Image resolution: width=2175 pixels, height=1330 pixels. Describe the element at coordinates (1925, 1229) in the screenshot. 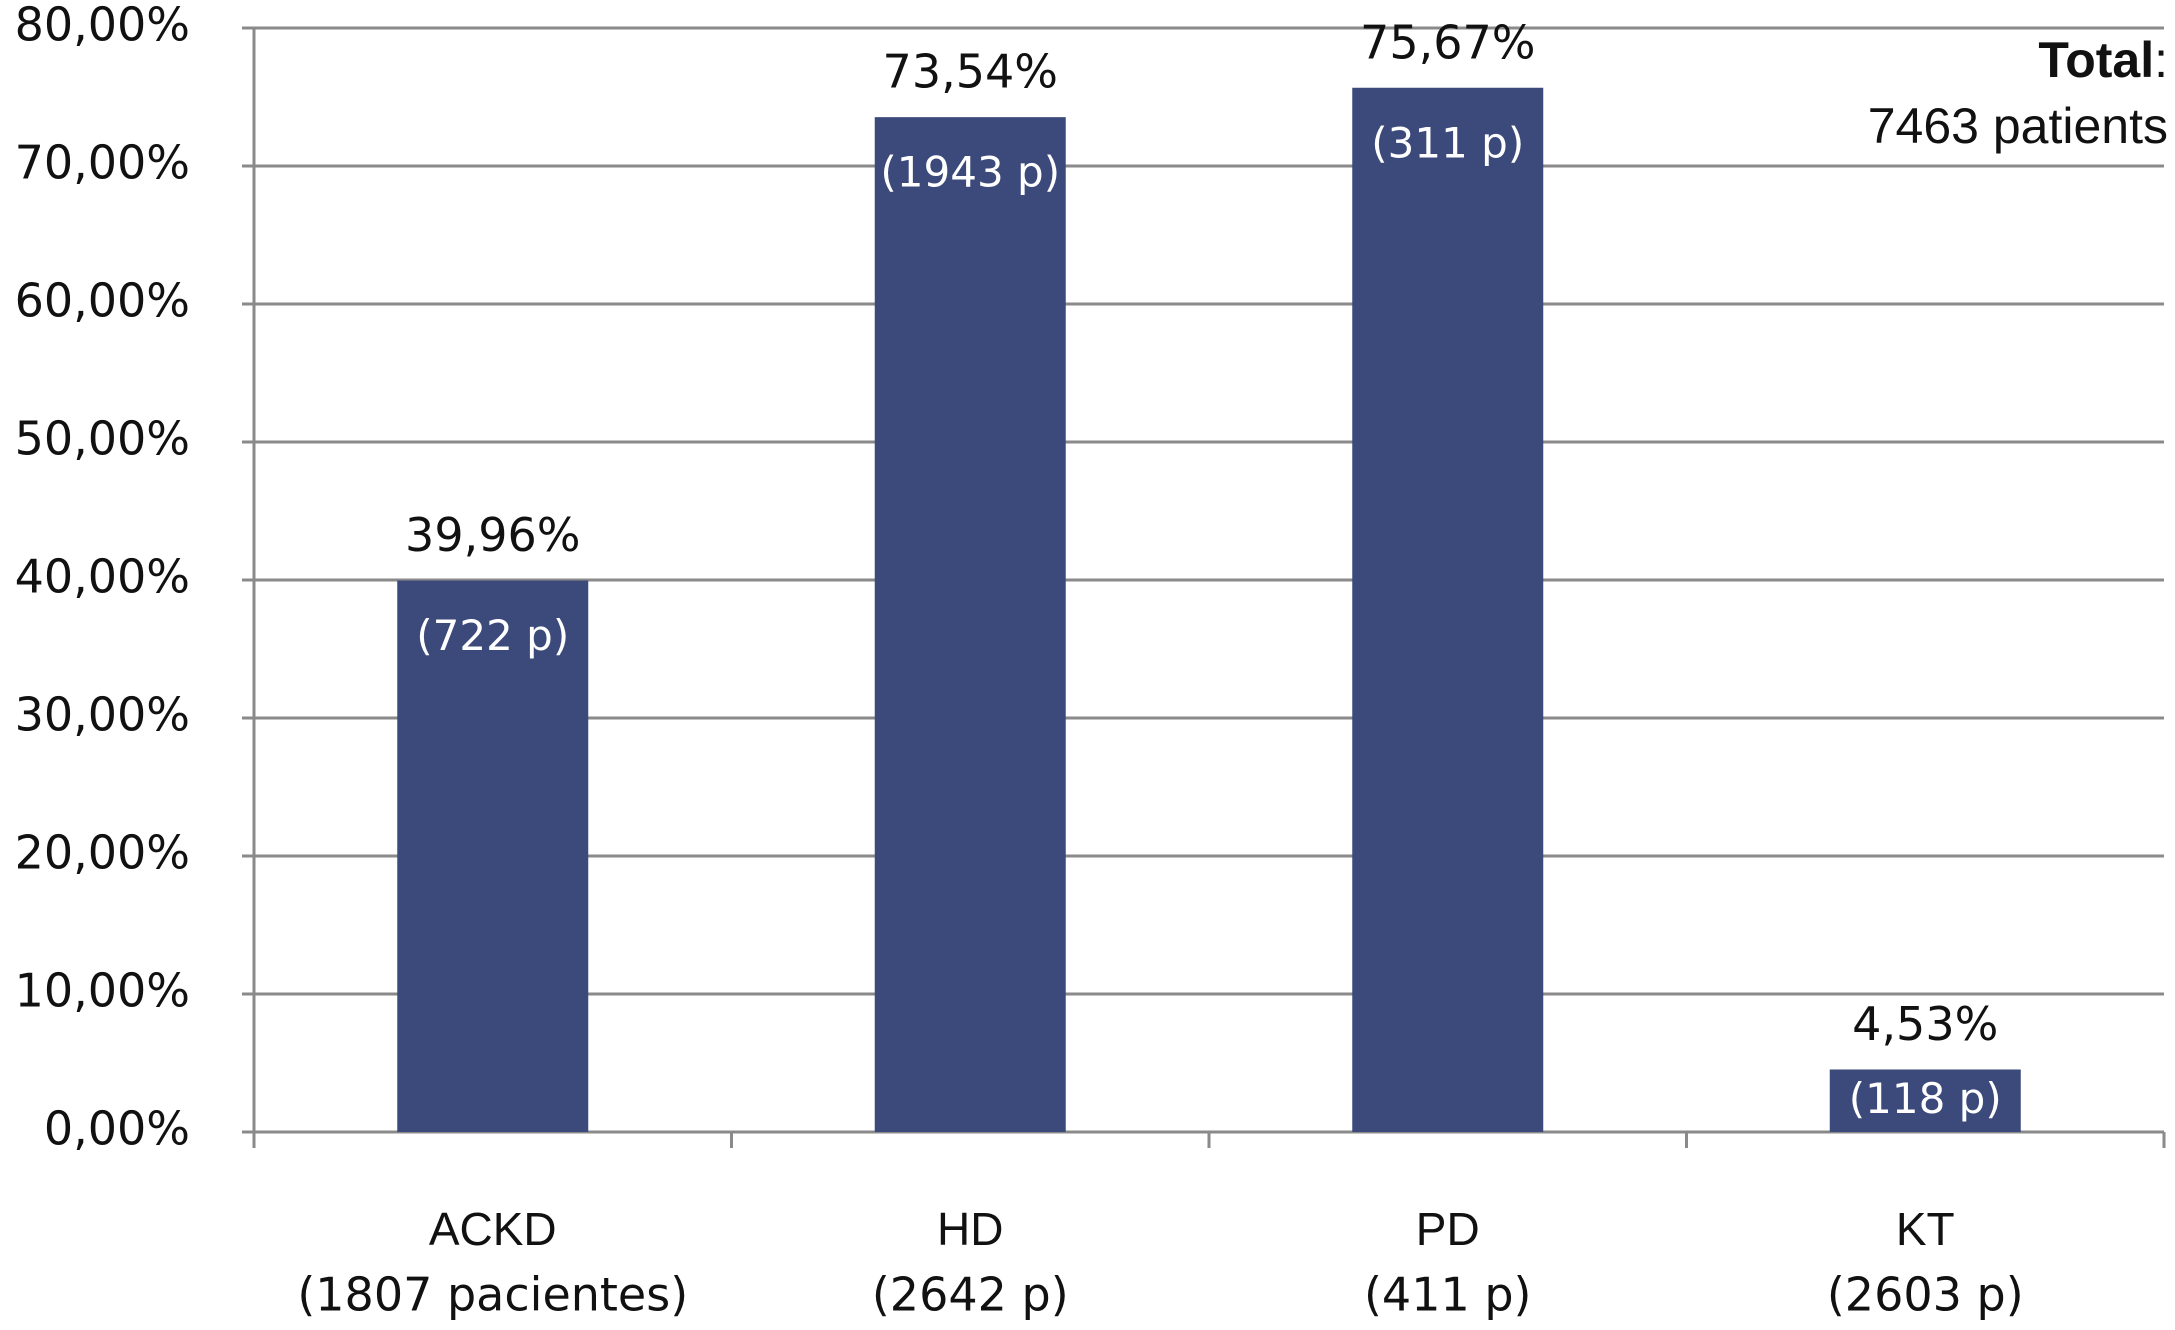

I see `x-tick-label: KT` at that location.